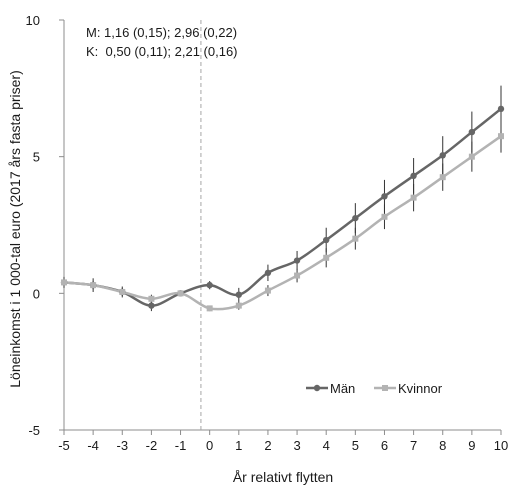 The height and width of the screenshot is (494, 513). I want to click on y-tick-label: 0, so click(36, 293).